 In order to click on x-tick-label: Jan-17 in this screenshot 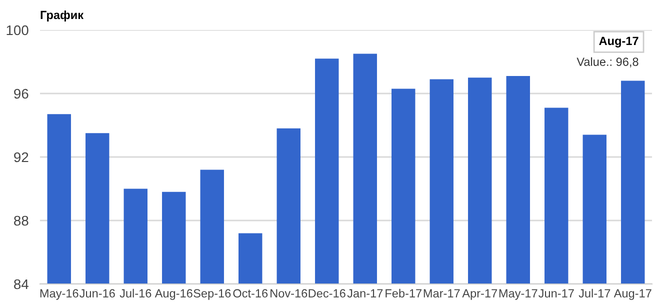, I will do `click(365, 293)`.